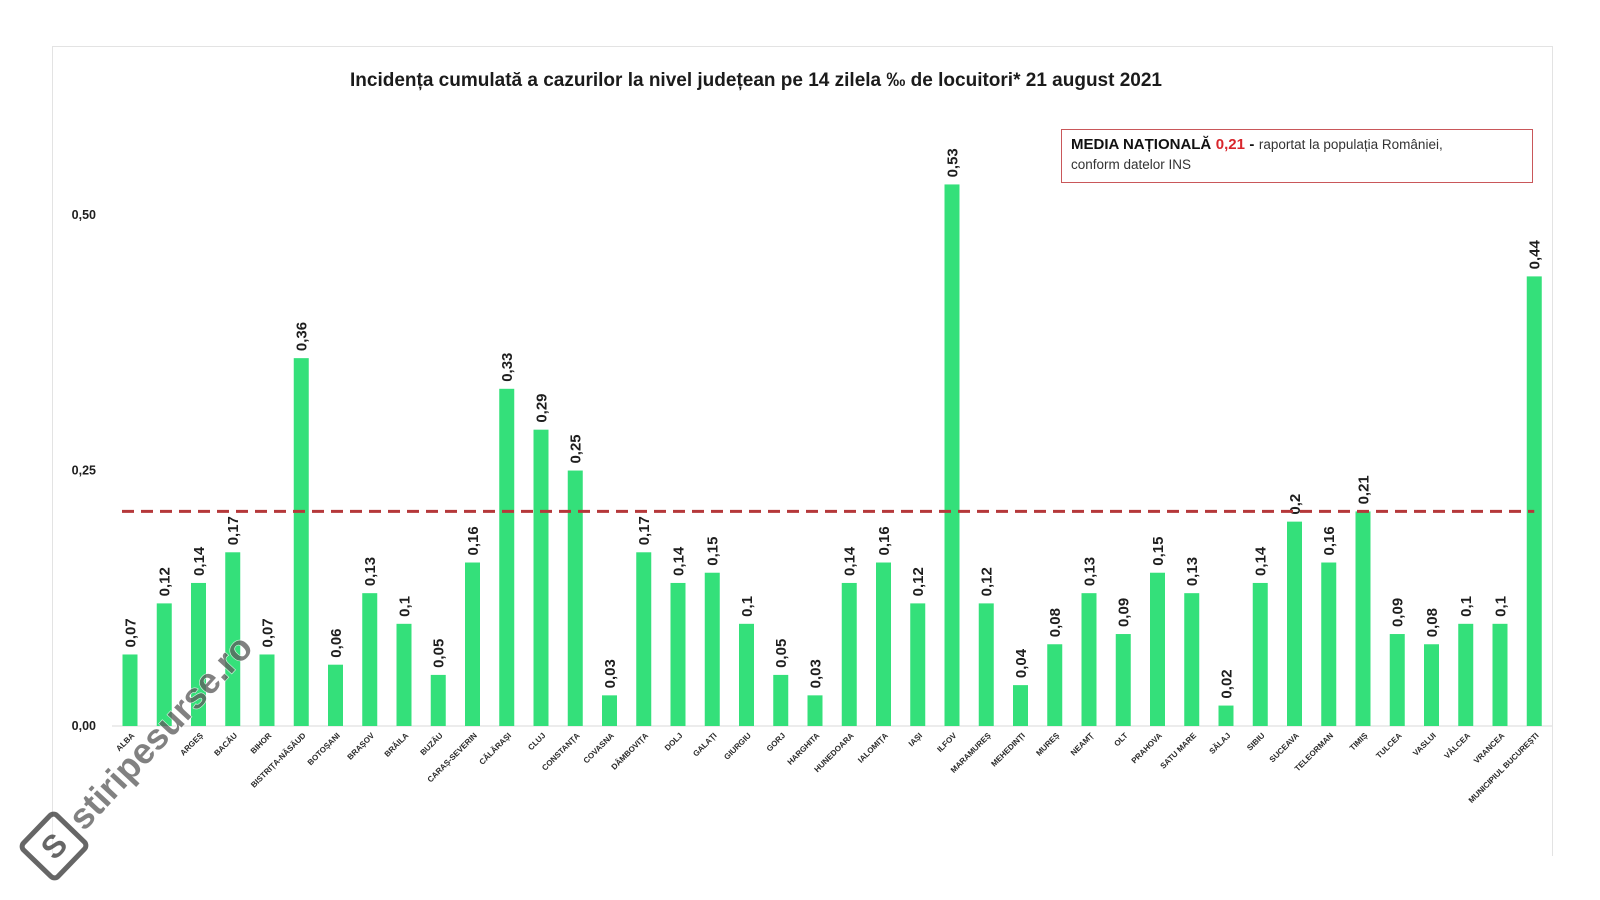 Image resolution: width=1600 pixels, height=900 pixels. What do you see at coordinates (952, 162) in the screenshot?
I see `value-label-25: 0,53` at bounding box center [952, 162].